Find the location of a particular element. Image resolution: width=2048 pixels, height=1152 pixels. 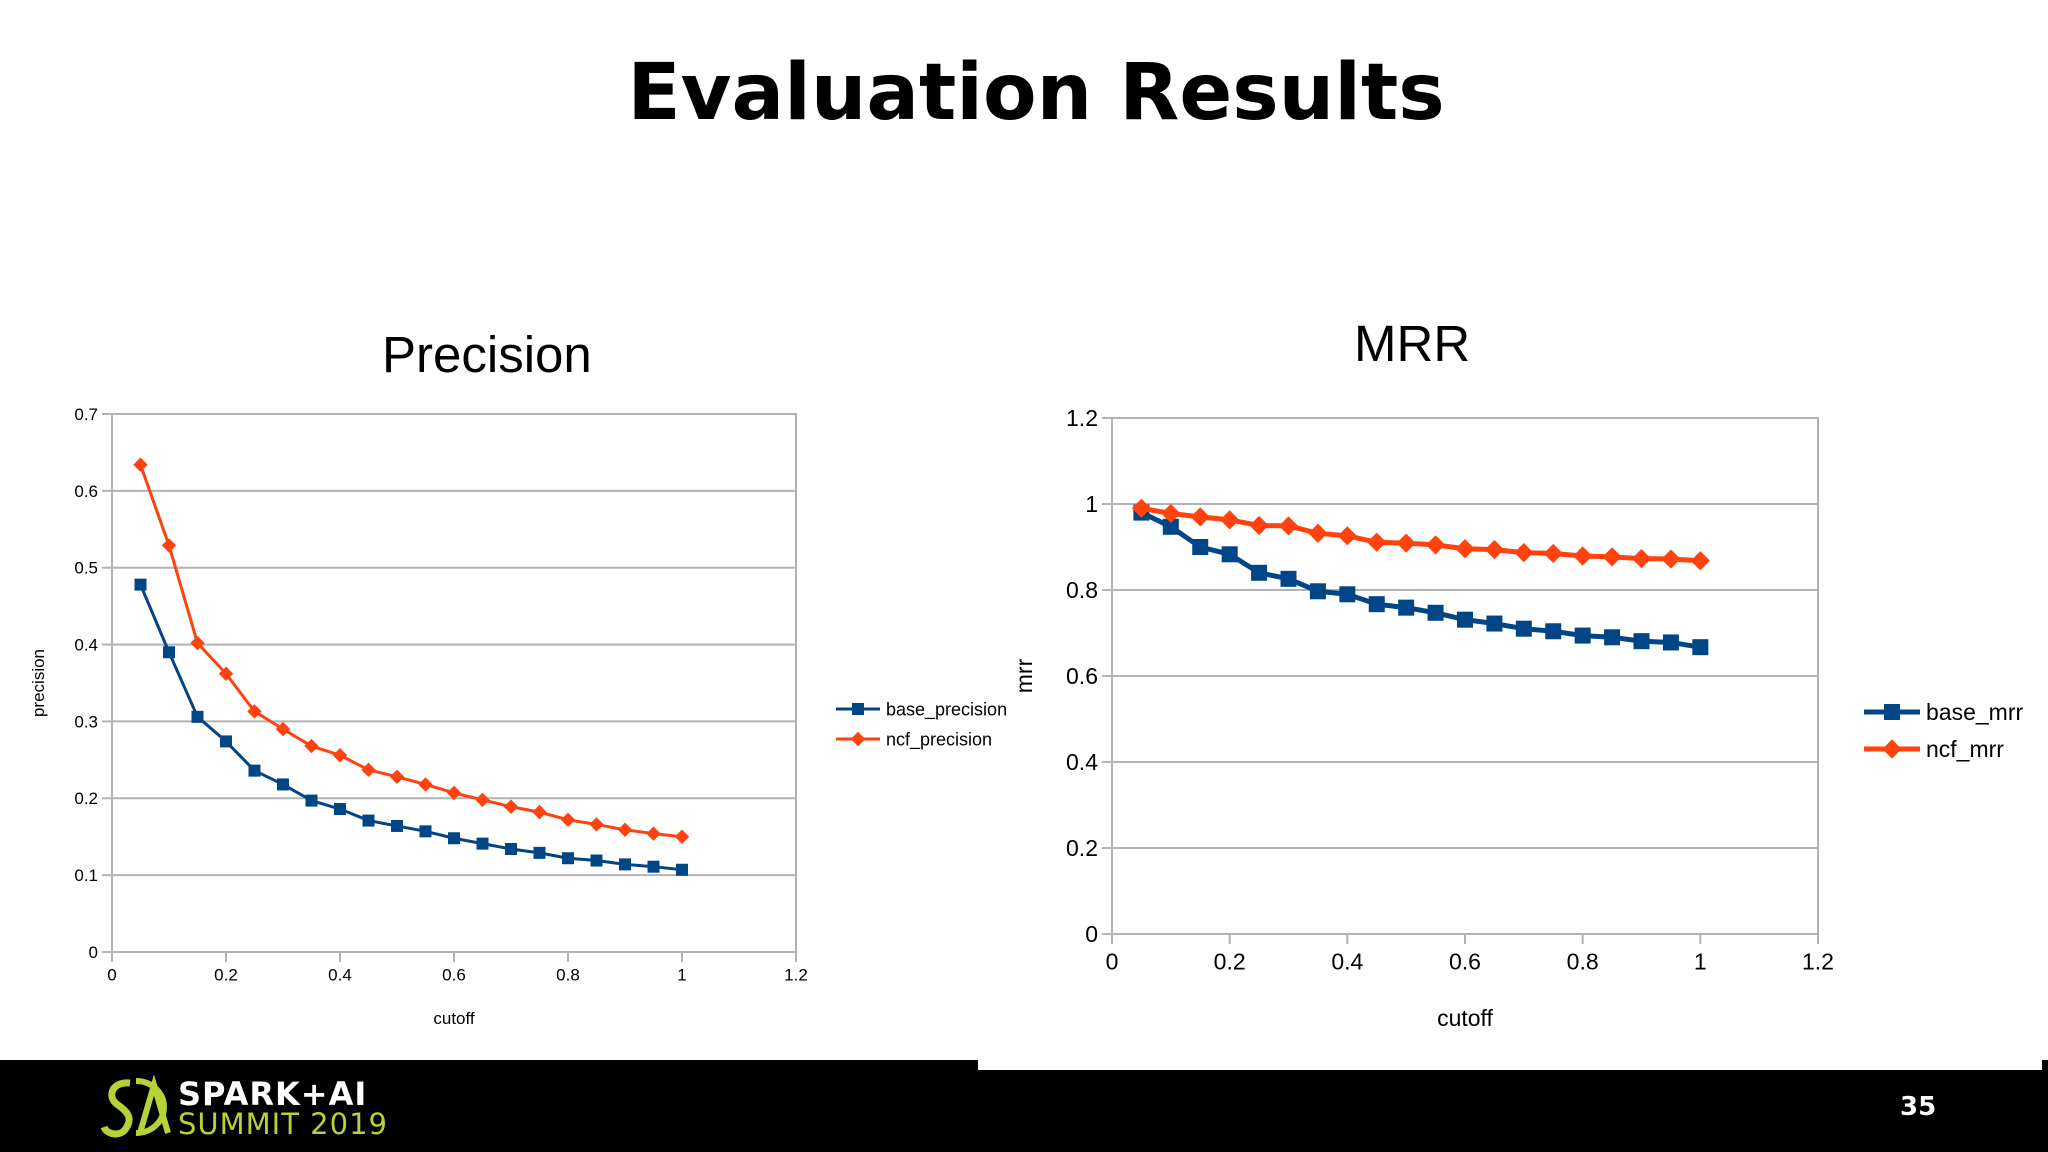

y-tick-label: 0.4 is located at coordinates (86, 645).